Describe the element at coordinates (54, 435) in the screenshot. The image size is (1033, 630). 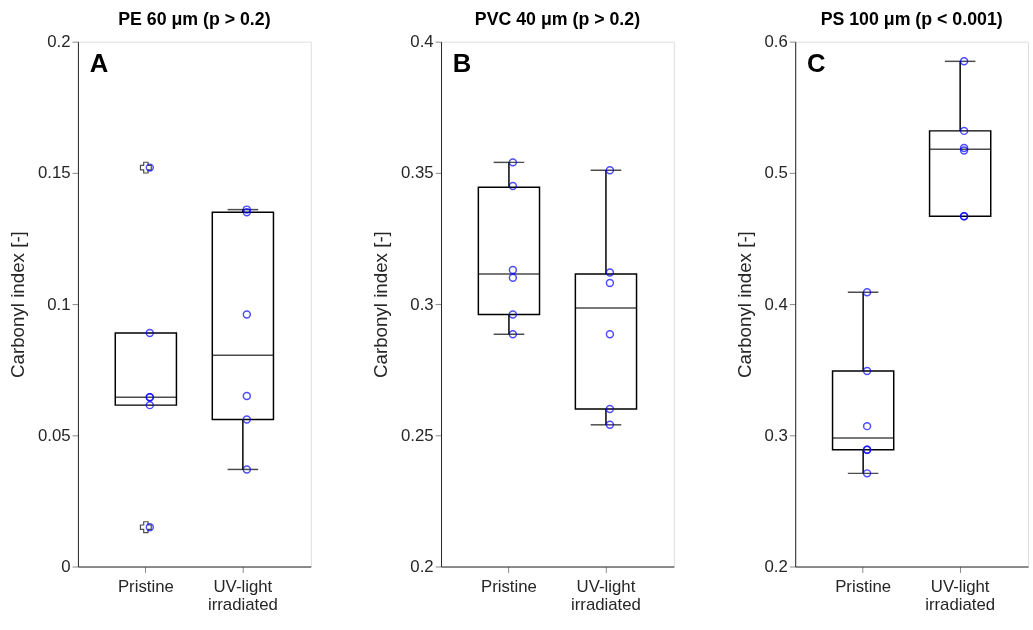
I see `y-tick-label: 0.05` at that location.